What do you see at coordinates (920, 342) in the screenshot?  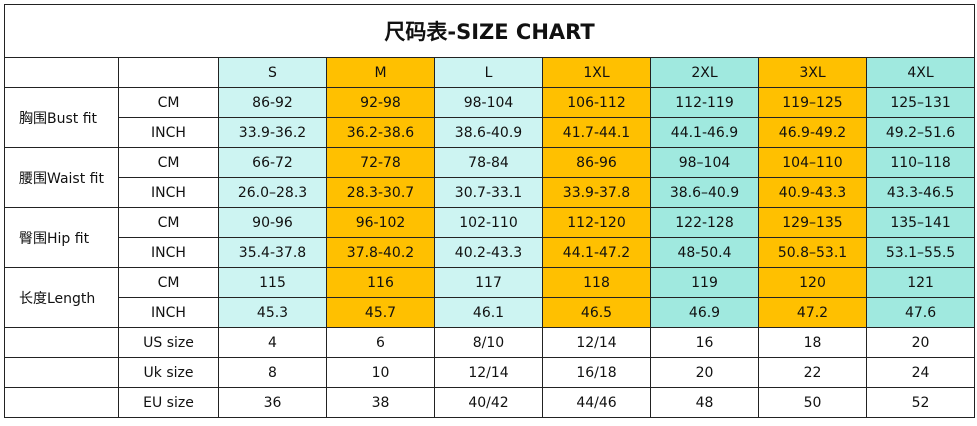 I see `size-value: 20` at bounding box center [920, 342].